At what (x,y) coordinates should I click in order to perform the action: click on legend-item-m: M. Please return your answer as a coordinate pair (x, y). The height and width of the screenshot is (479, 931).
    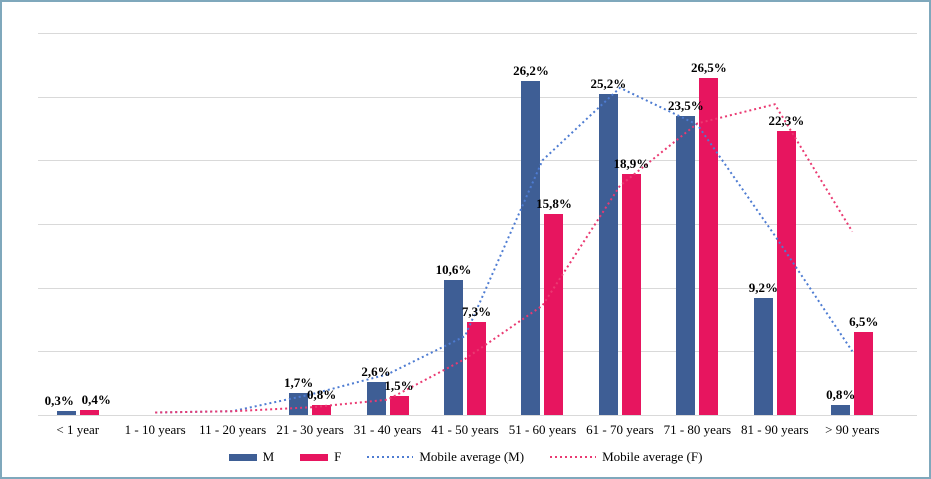
    Looking at the image, I should click on (251, 457).